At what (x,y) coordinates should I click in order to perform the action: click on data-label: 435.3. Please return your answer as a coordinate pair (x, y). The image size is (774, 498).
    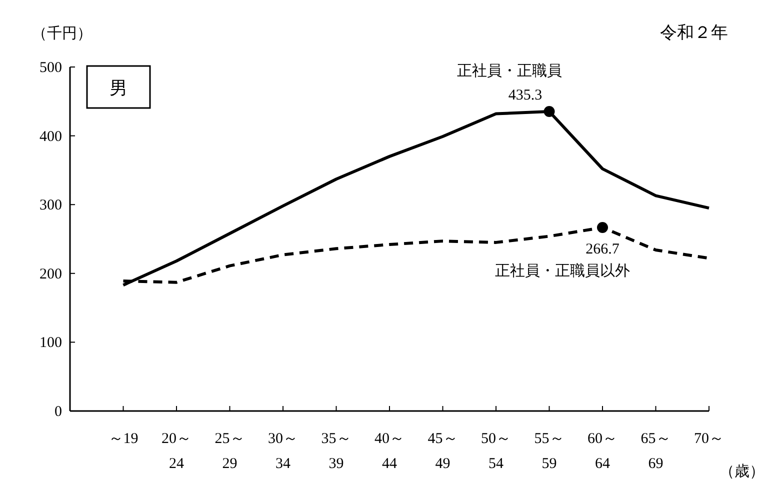
    Looking at the image, I should click on (525, 96).